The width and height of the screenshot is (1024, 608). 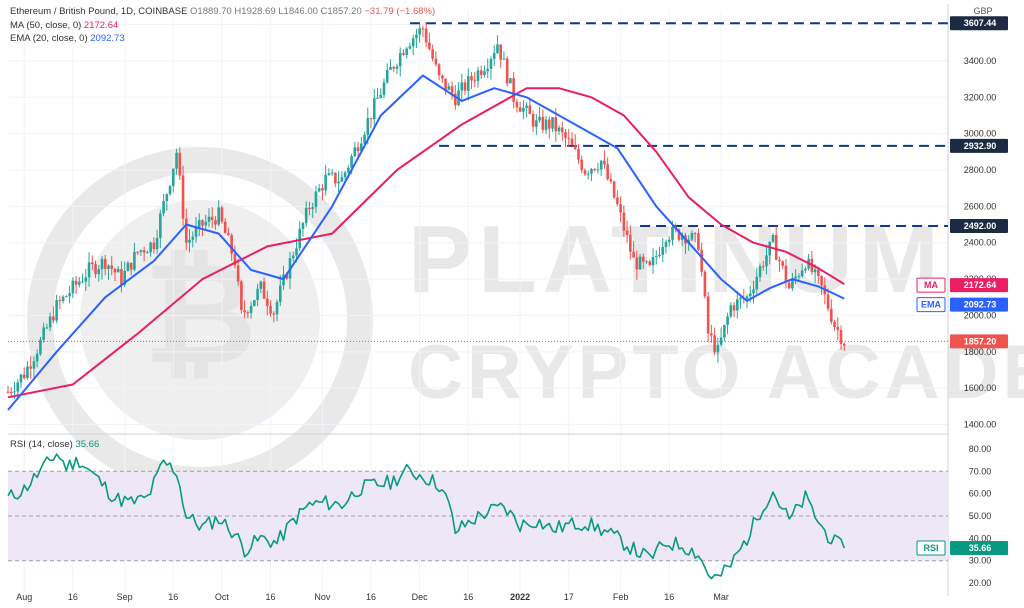 I want to click on level-tag-bg, so click(x=979, y=145).